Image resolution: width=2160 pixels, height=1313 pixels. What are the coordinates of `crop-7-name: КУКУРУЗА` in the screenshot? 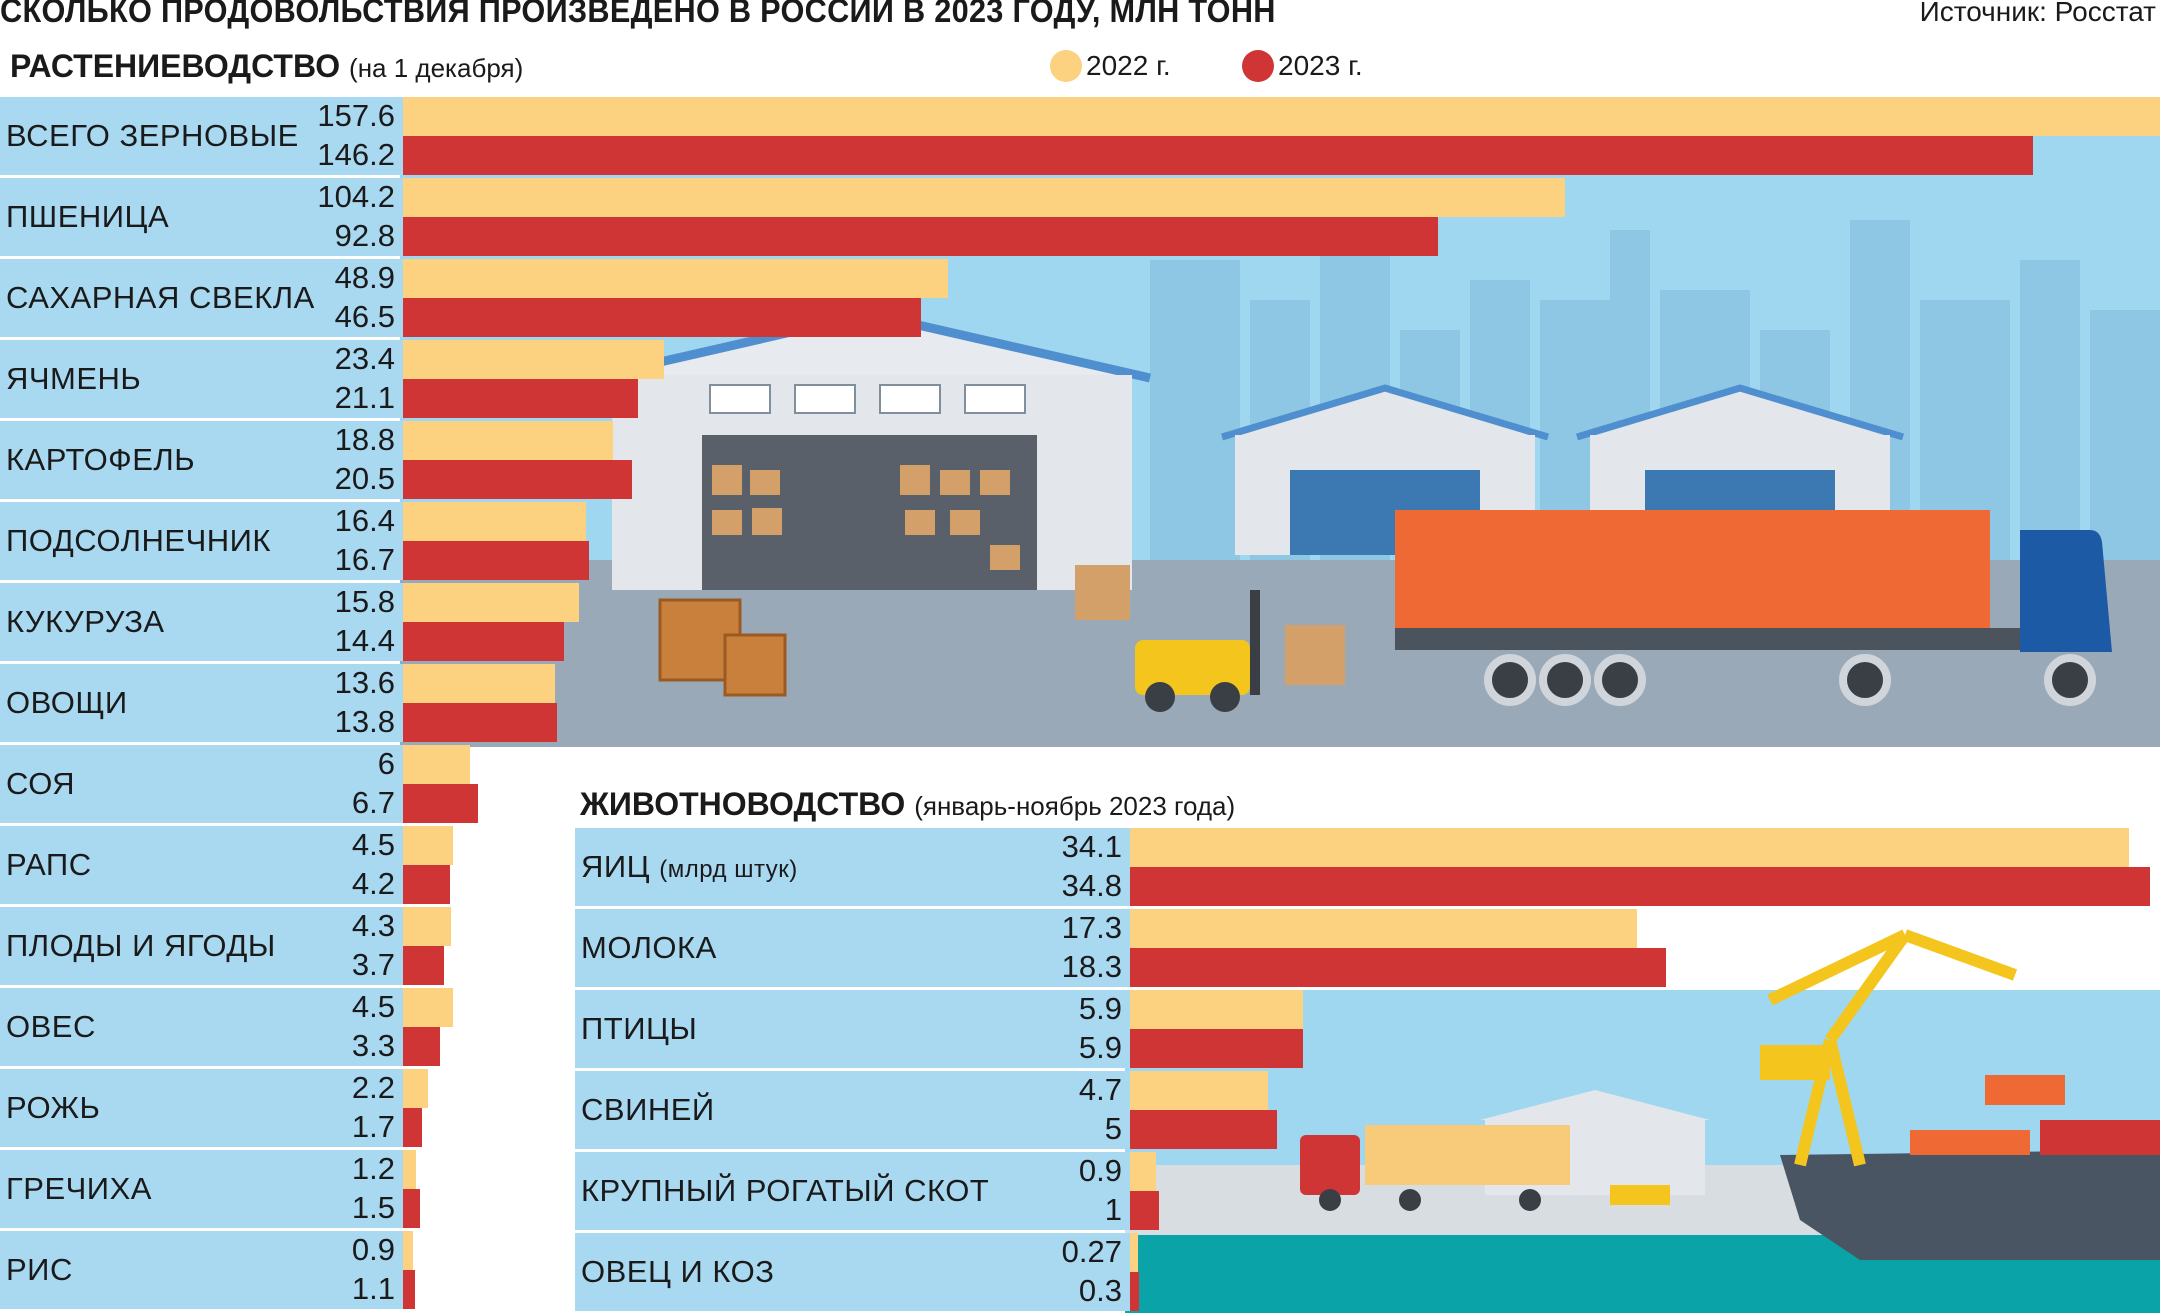 It's located at (85, 621).